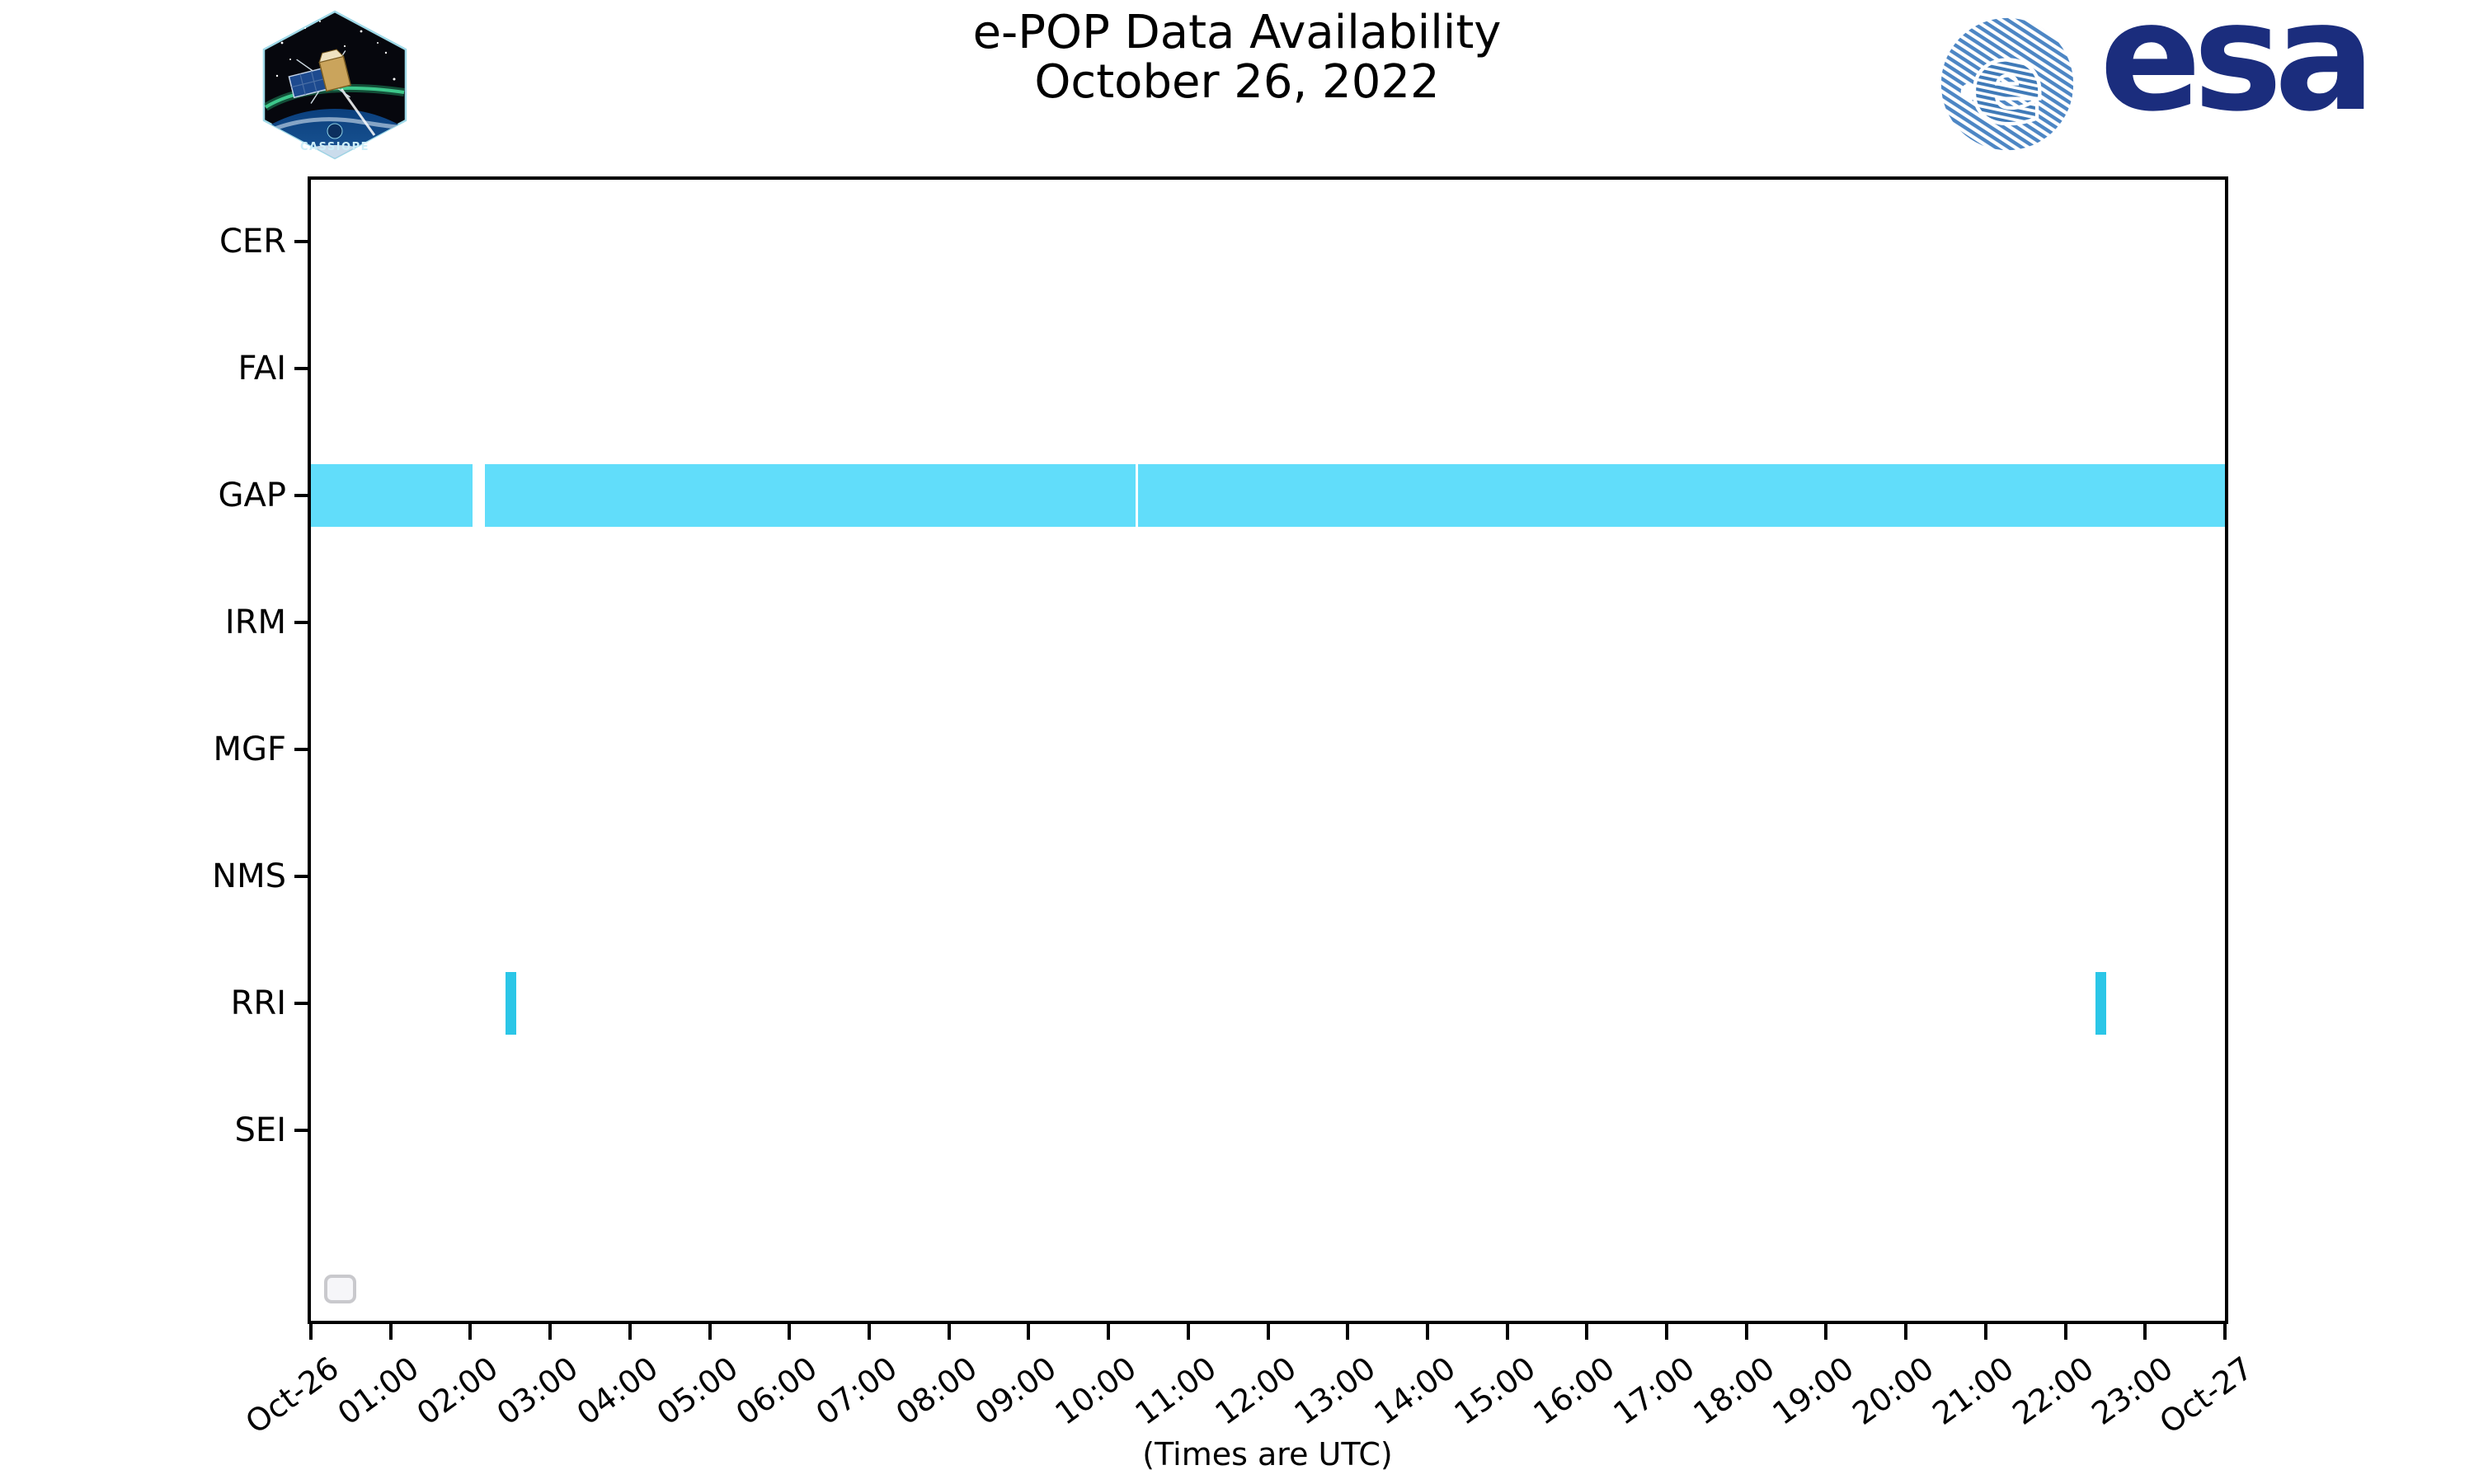  What do you see at coordinates (301, 1004) in the screenshot?
I see `y-tick-RRI` at bounding box center [301, 1004].